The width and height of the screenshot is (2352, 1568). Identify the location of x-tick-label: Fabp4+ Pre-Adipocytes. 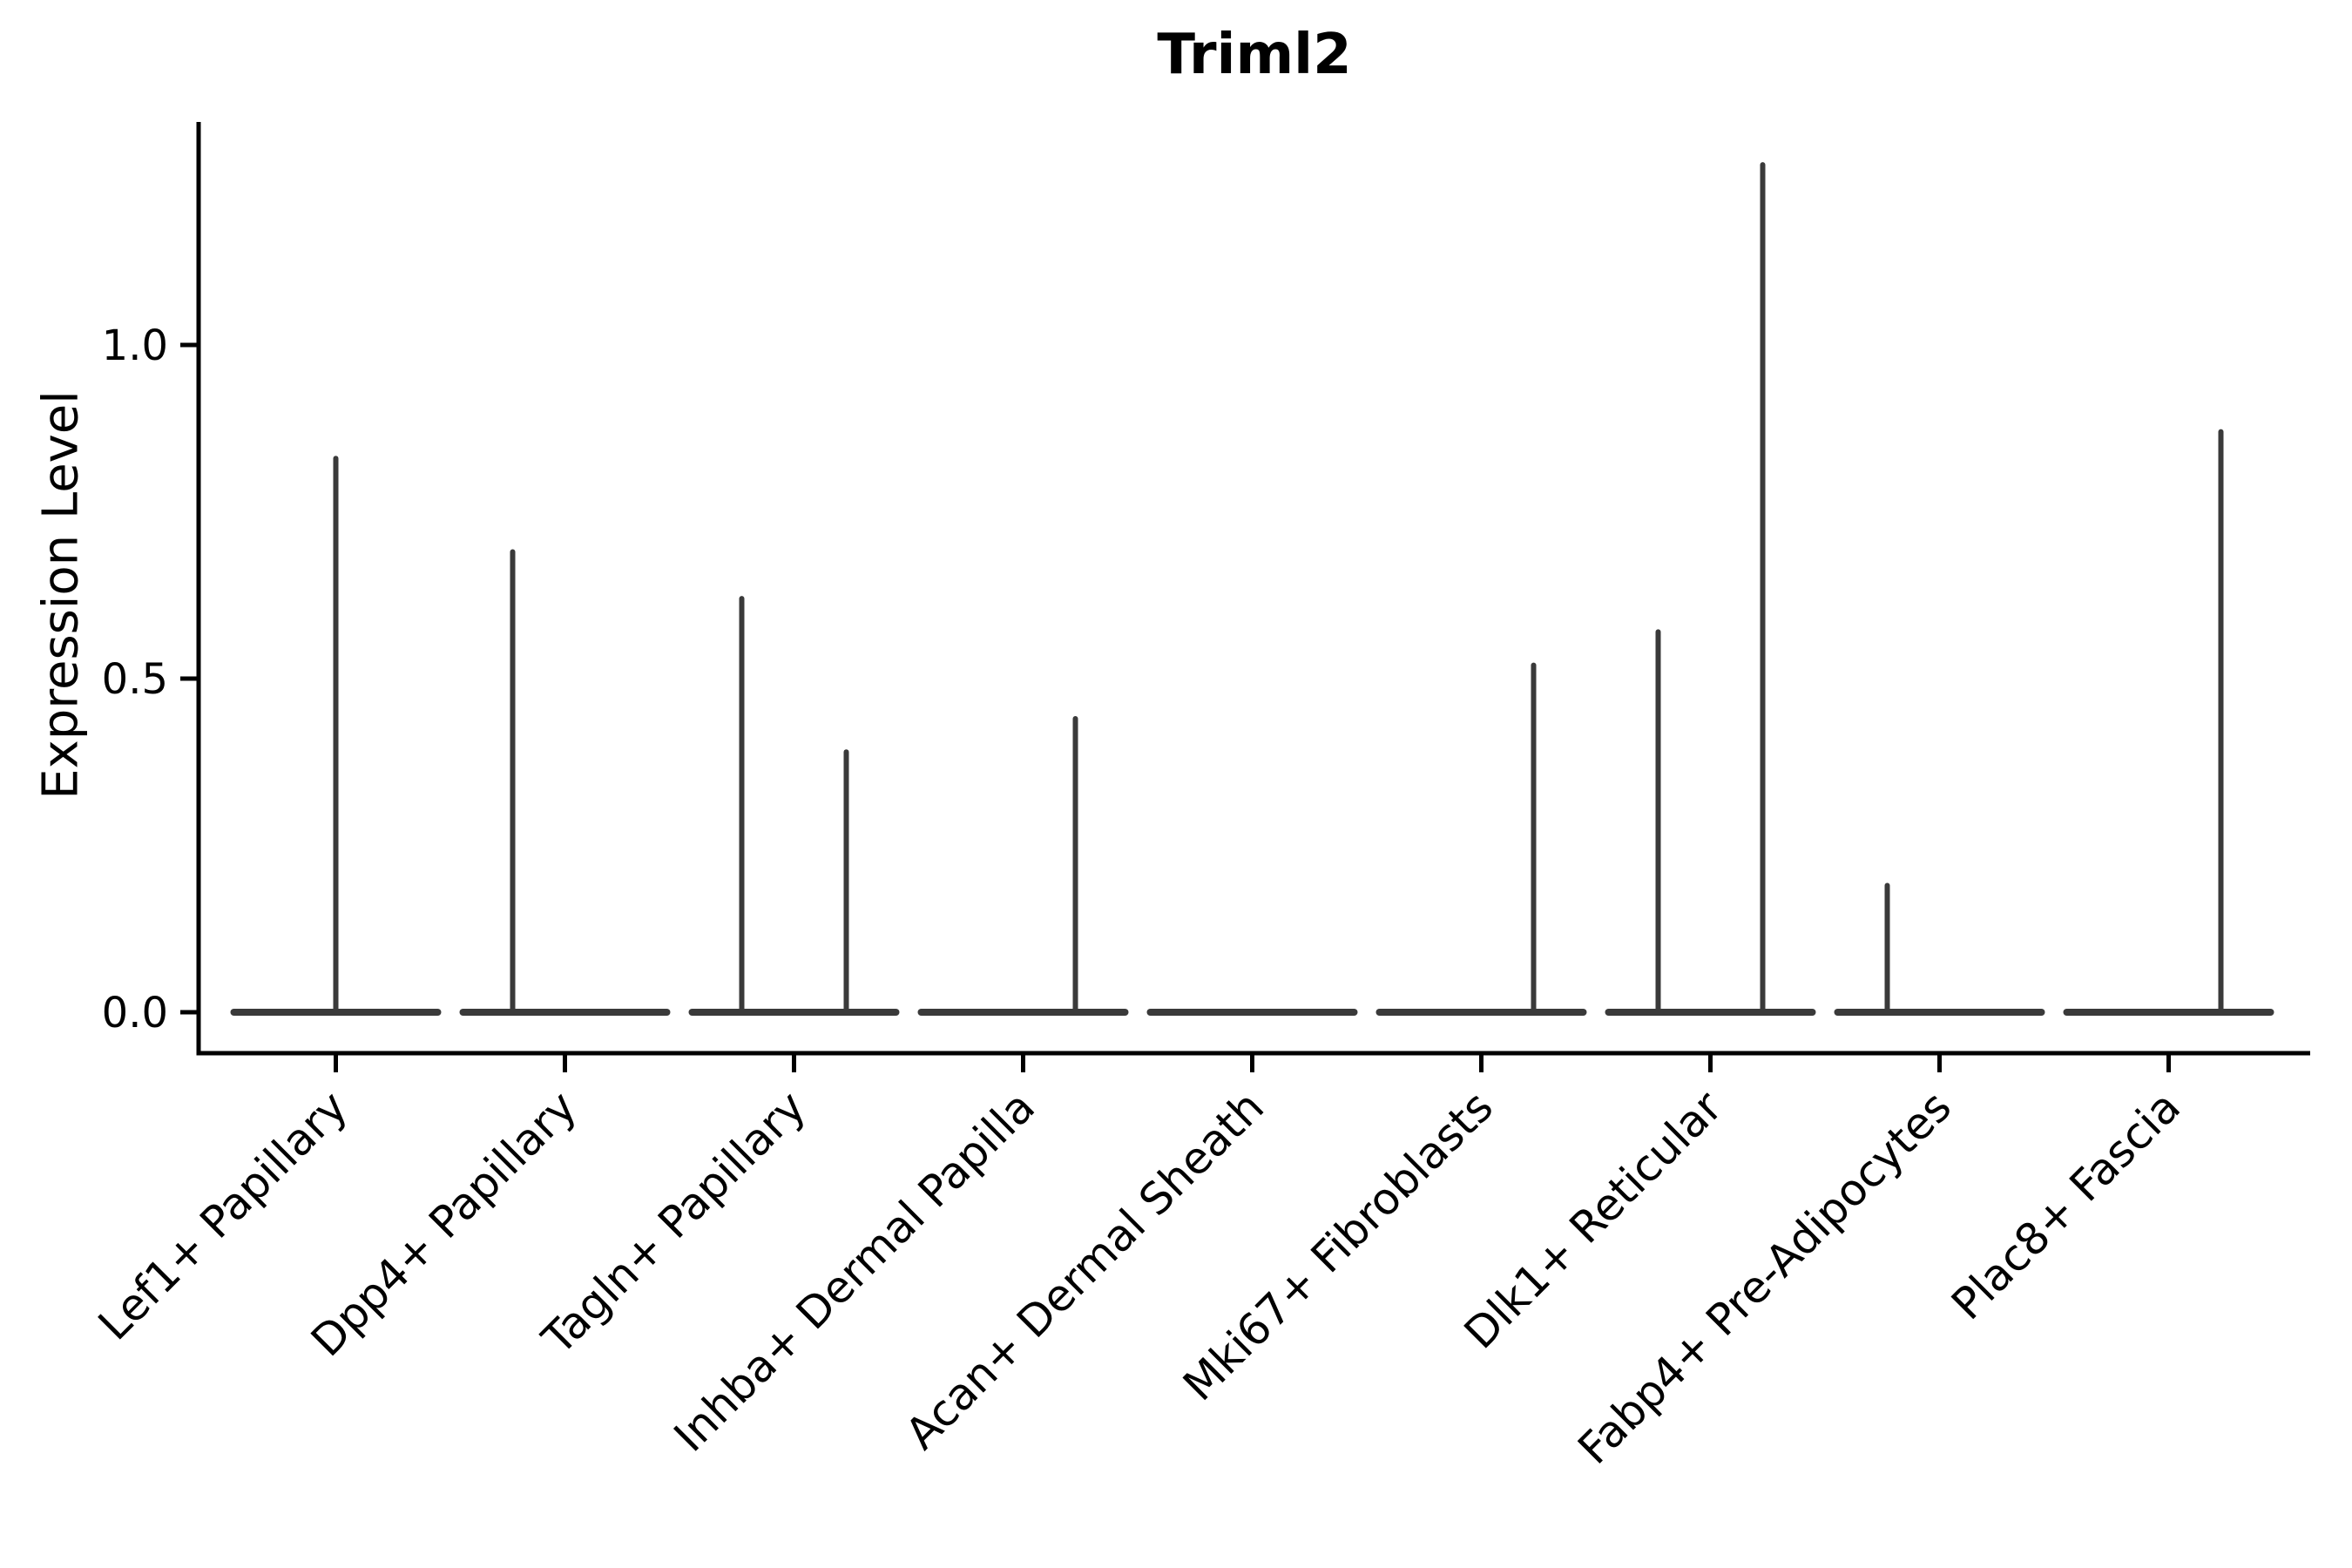
(1764, 1277).